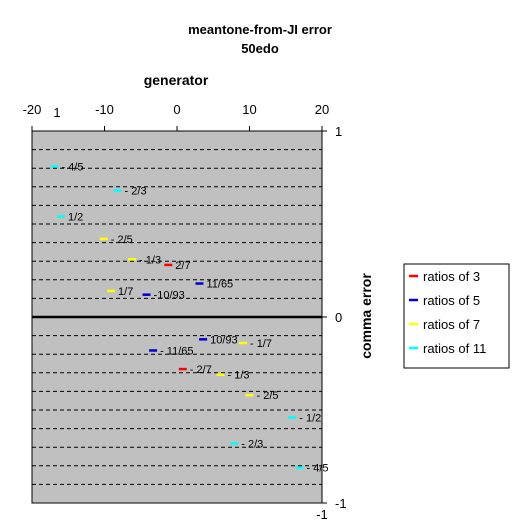 Image resolution: width=519 pixels, height=532 pixels. What do you see at coordinates (338, 317) in the screenshot?
I see `y-tick-label: 0` at bounding box center [338, 317].